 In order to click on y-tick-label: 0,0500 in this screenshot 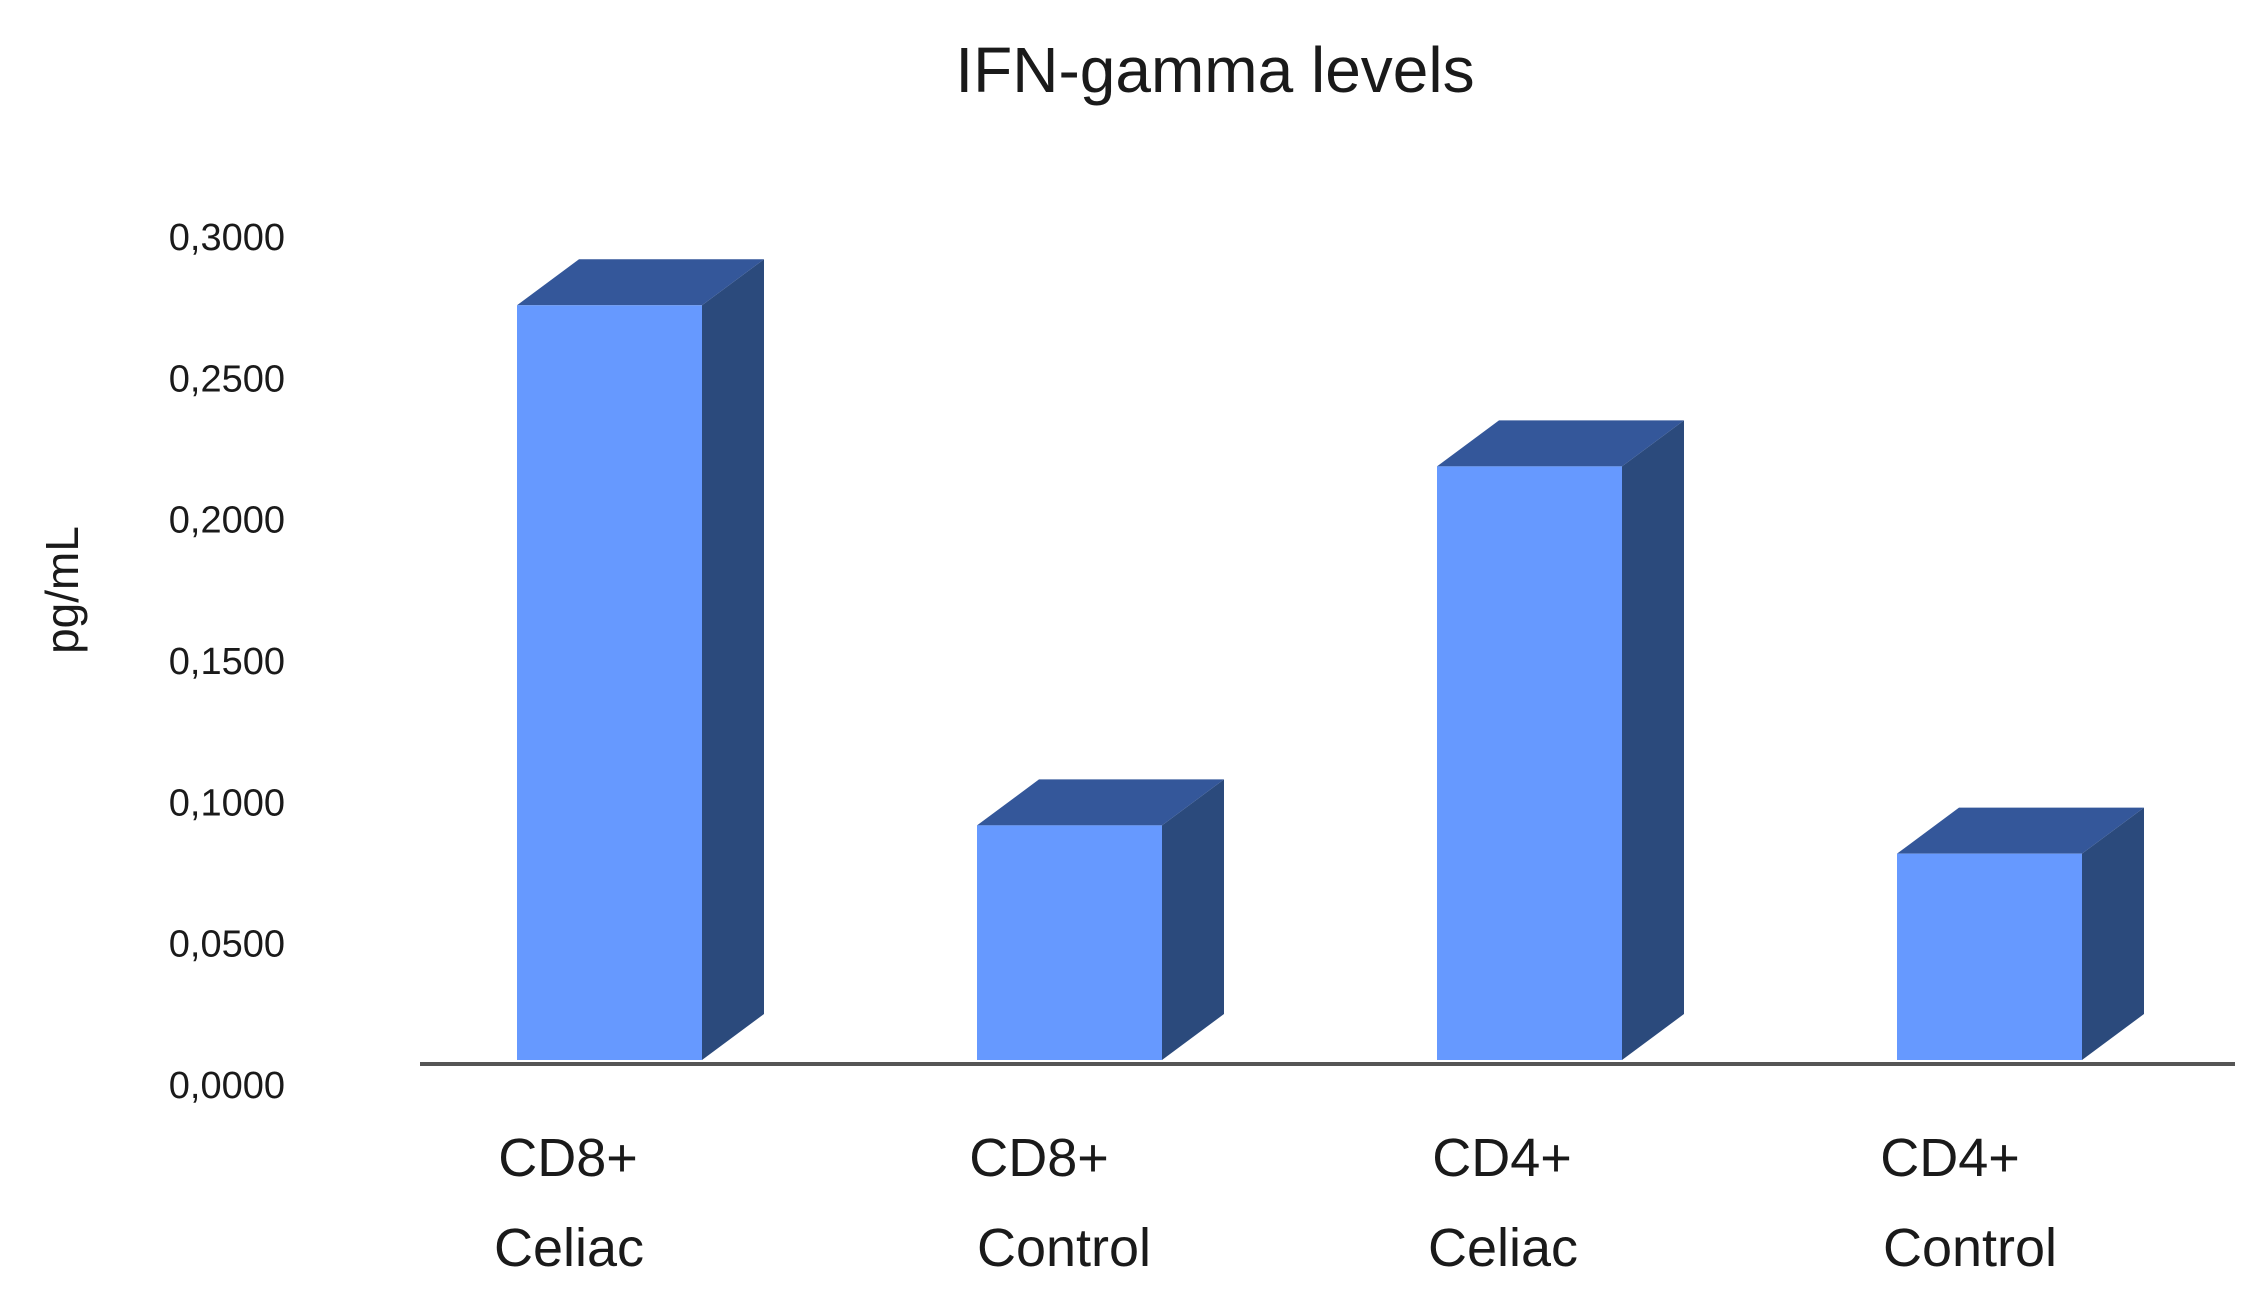, I will do `click(227, 945)`.